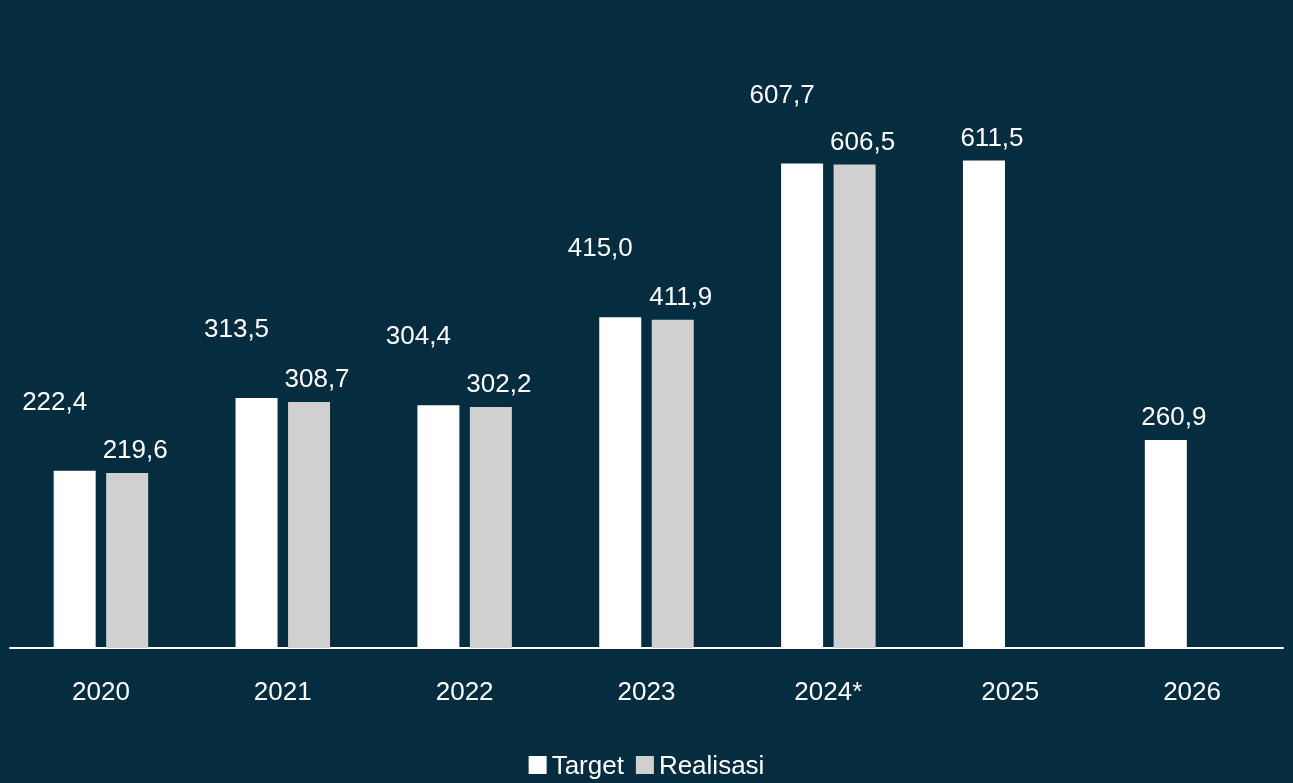 The width and height of the screenshot is (1293, 783). I want to click on data-label: 313,5, so click(237, 328).